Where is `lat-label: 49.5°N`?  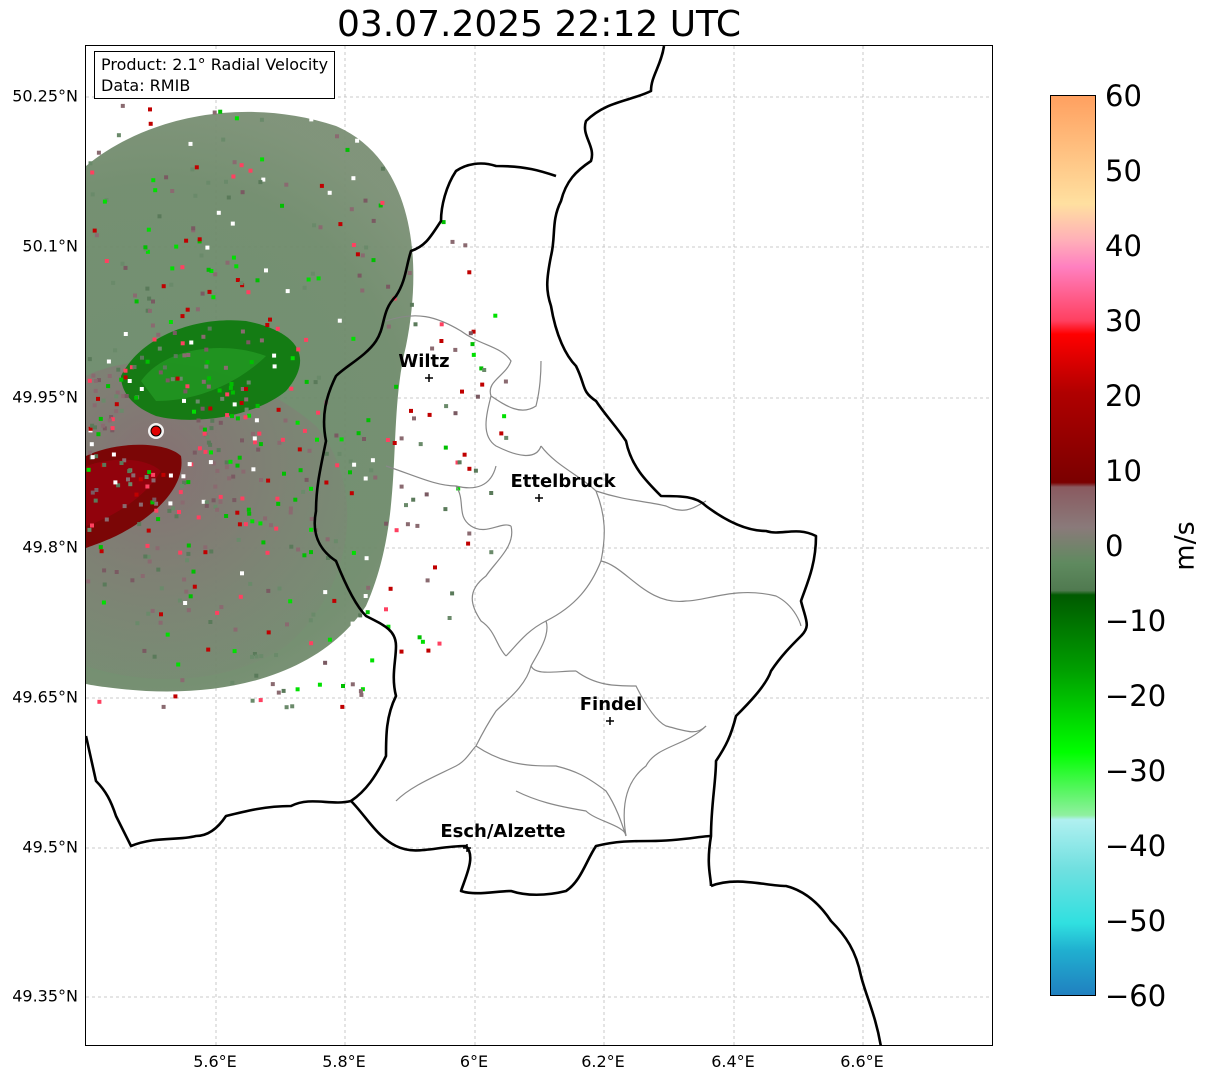 lat-label: 49.5°N is located at coordinates (50, 847).